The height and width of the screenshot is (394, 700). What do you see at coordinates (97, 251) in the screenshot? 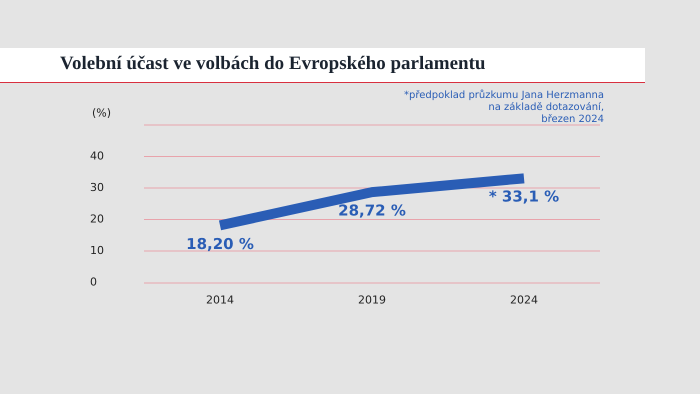
I see `y-tick-label: 10` at bounding box center [97, 251].